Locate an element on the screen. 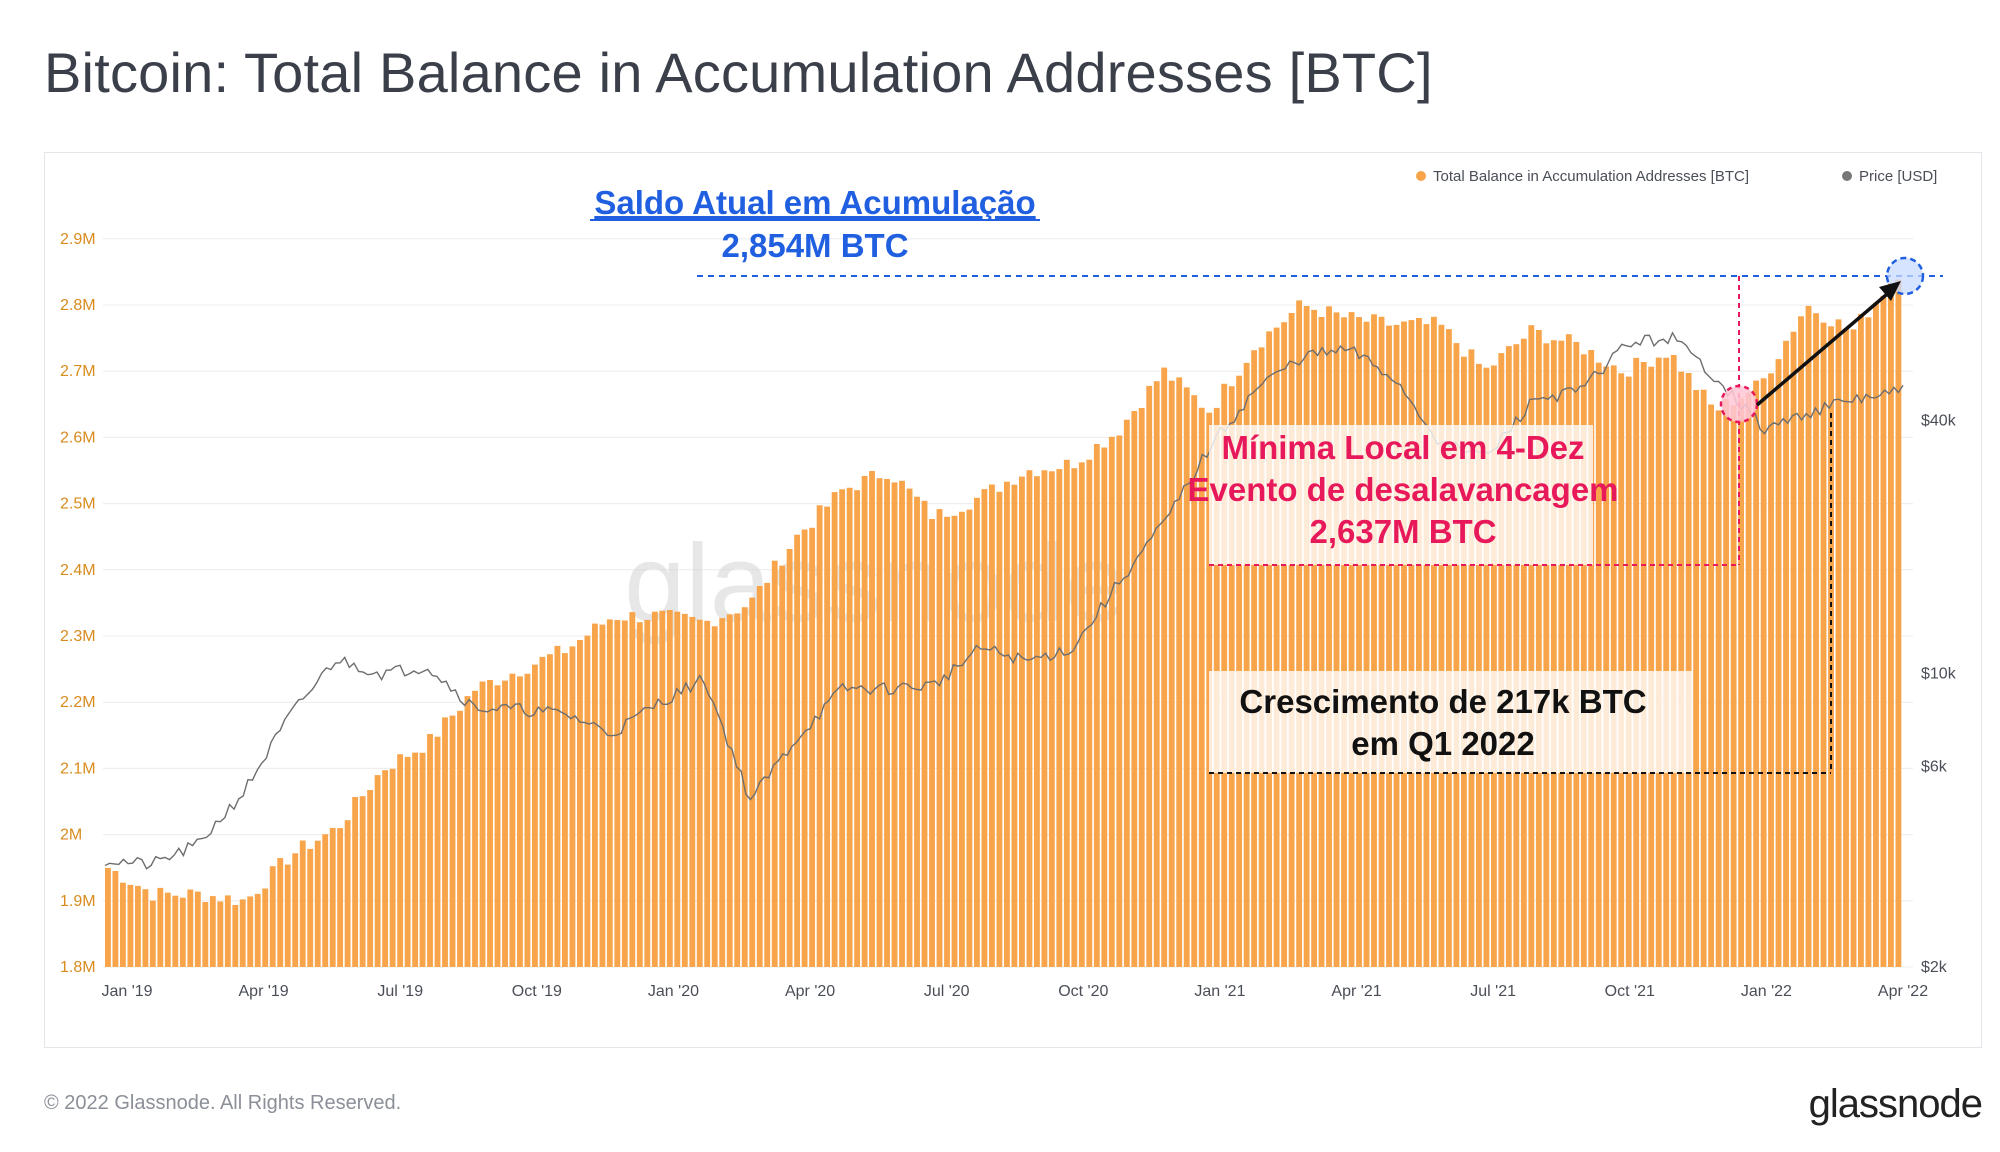 The image size is (2000, 1152). y-tick-label: 2.7M is located at coordinates (78, 371).